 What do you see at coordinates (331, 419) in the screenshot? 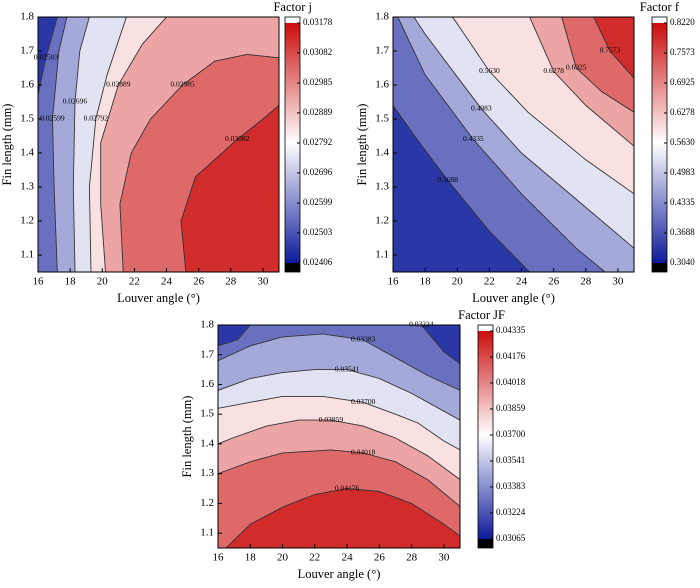
I see `contour-label: 0.03859` at bounding box center [331, 419].